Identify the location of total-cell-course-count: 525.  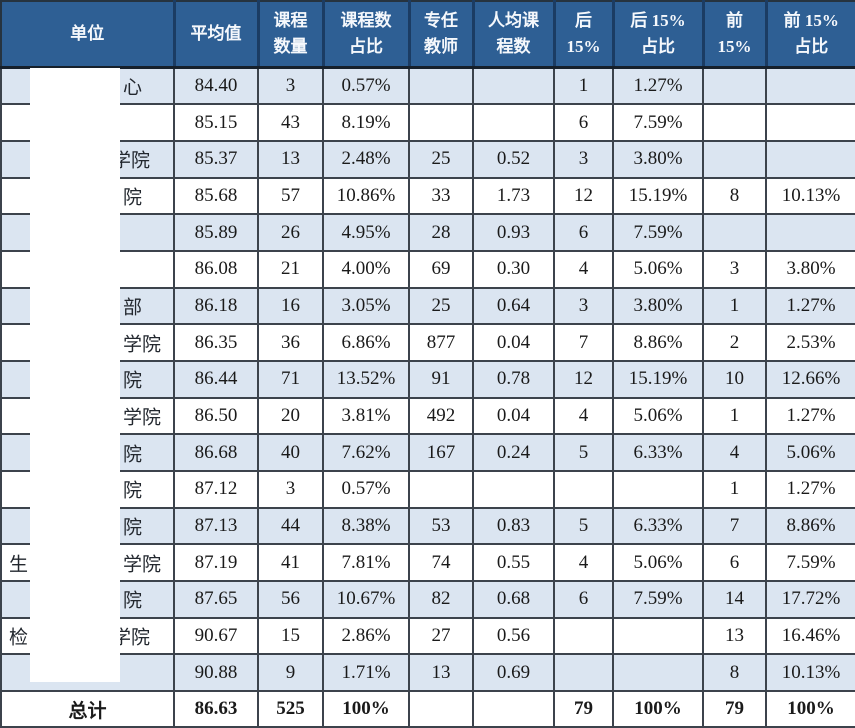
(290, 709).